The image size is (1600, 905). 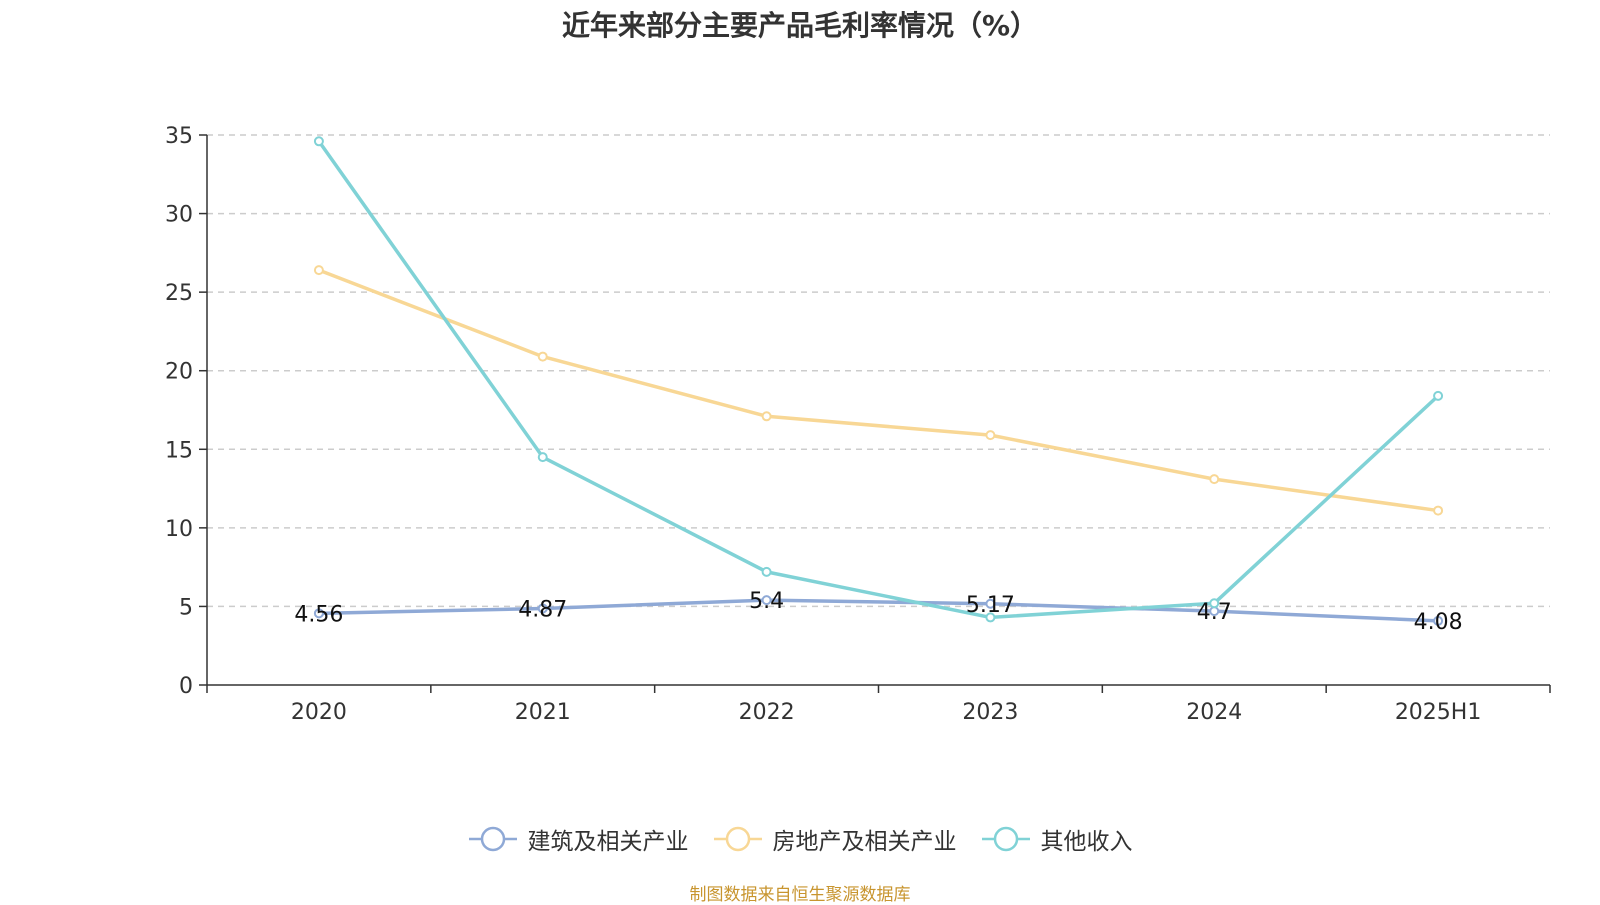 I want to click on legend-item-2: 其他收入, so click(x=1057, y=839).